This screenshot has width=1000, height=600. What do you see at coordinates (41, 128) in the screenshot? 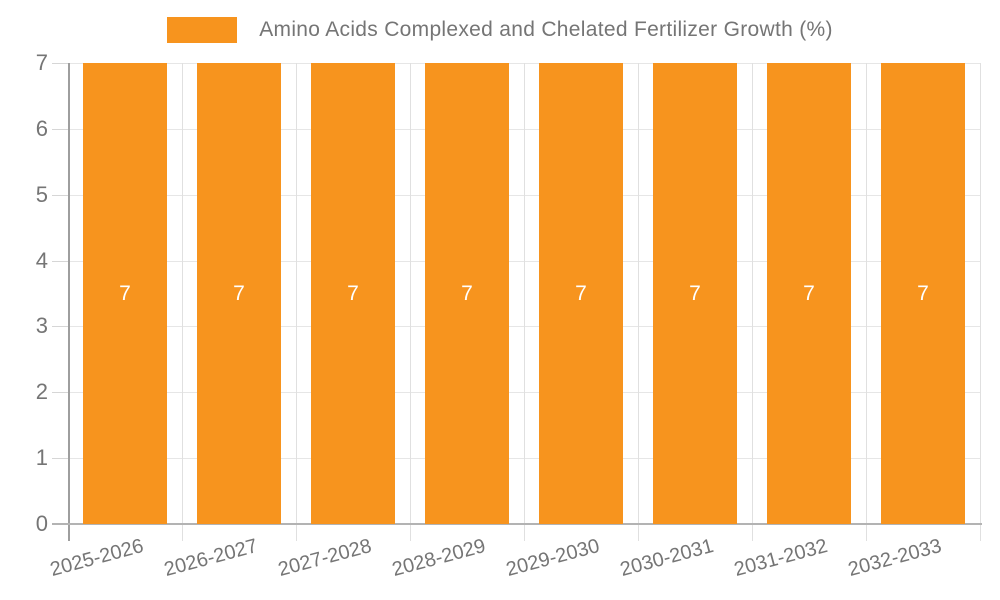
I see `y-tick-label: 6` at bounding box center [41, 128].